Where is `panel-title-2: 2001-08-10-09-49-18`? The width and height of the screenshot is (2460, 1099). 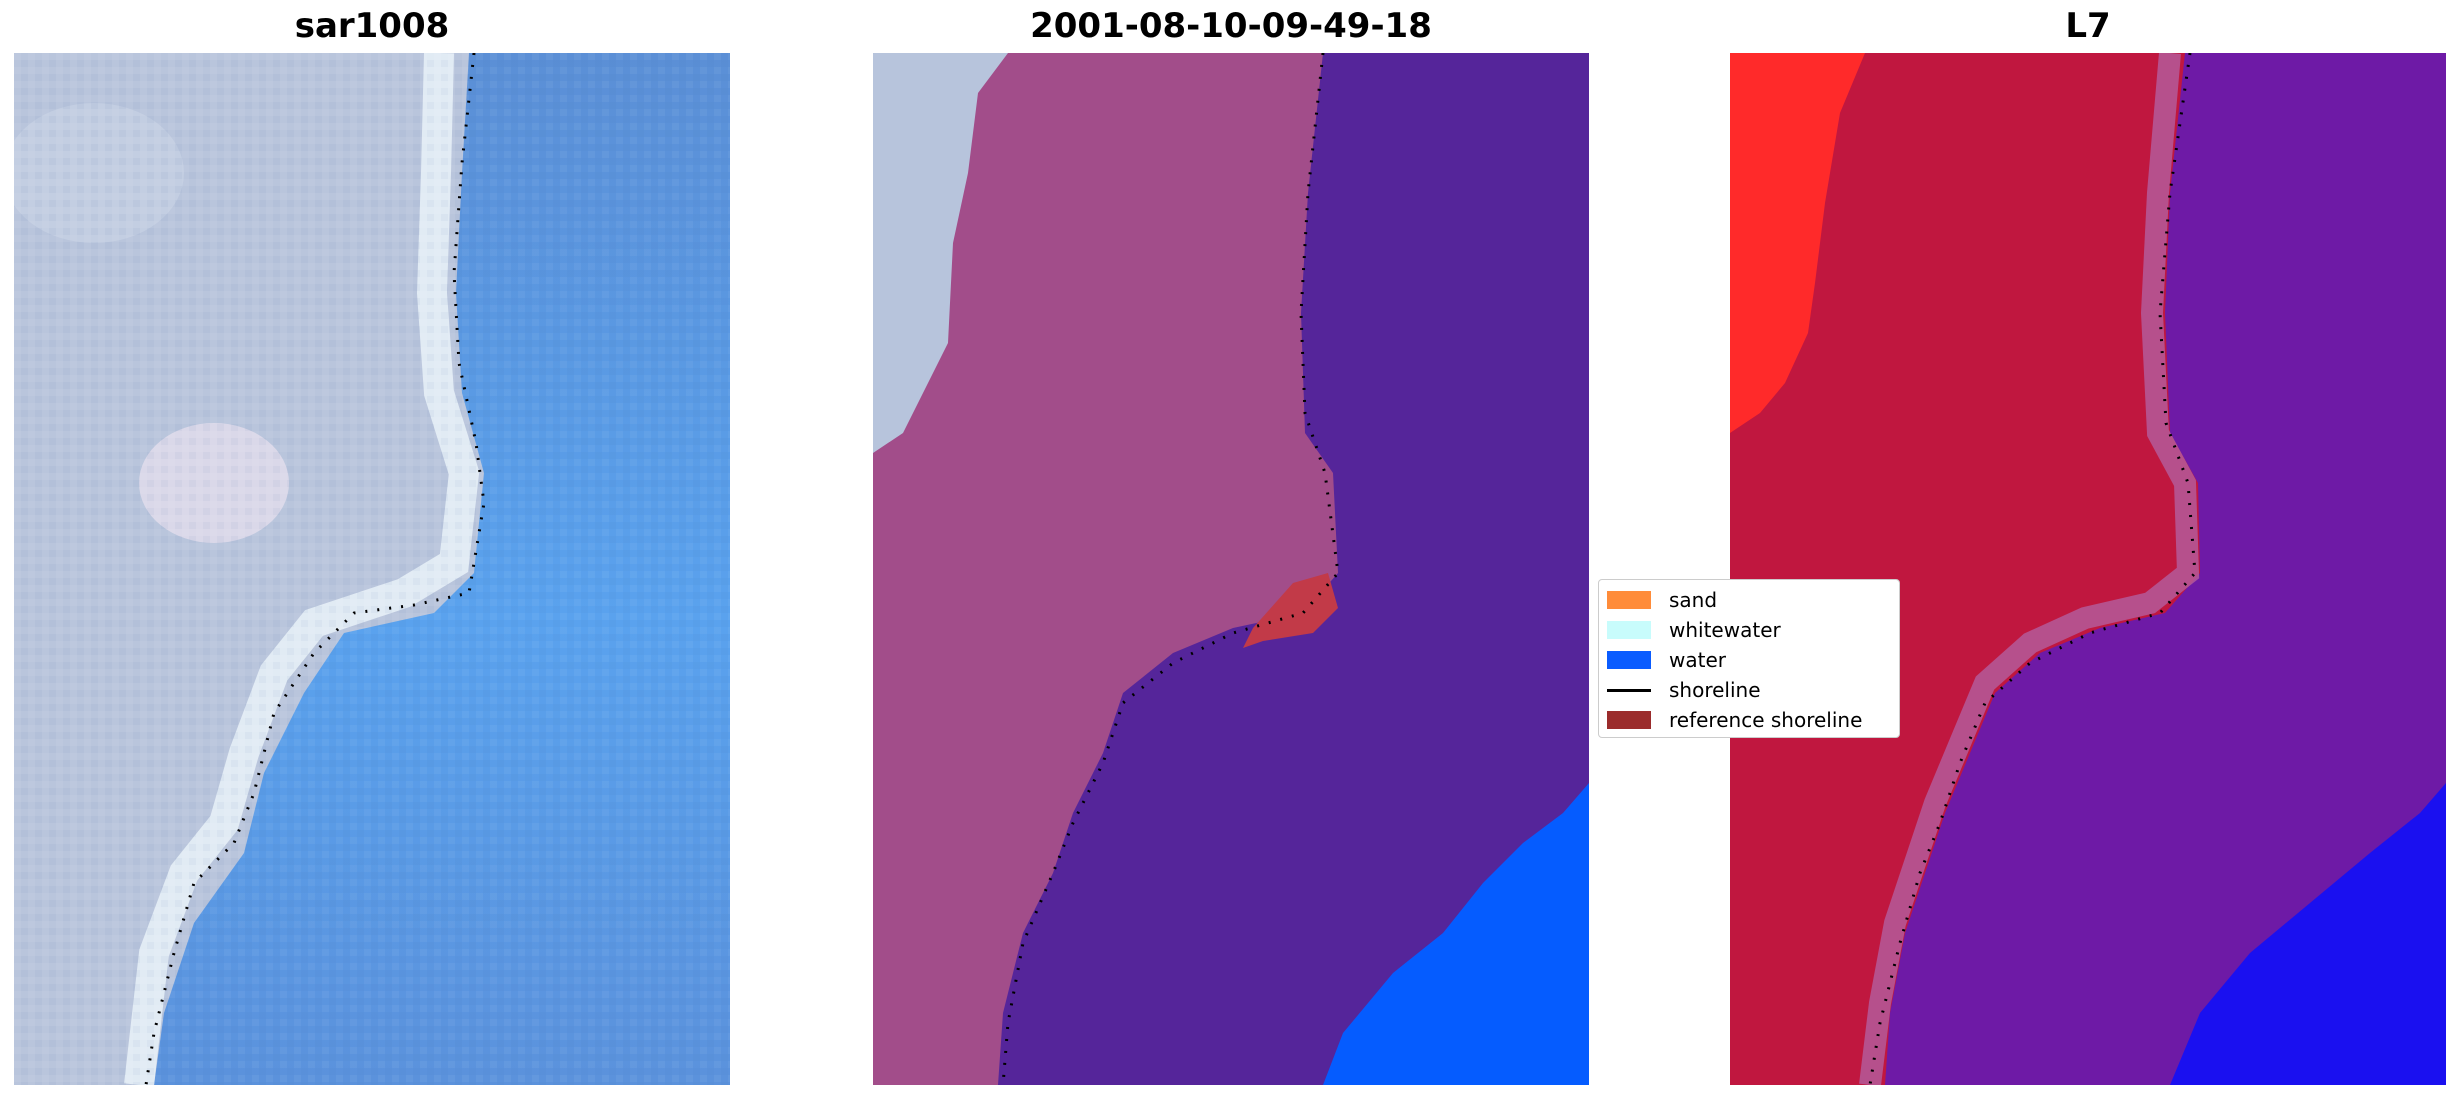
panel-title-2: 2001-08-10-09-49-18 is located at coordinates (1231, 26).